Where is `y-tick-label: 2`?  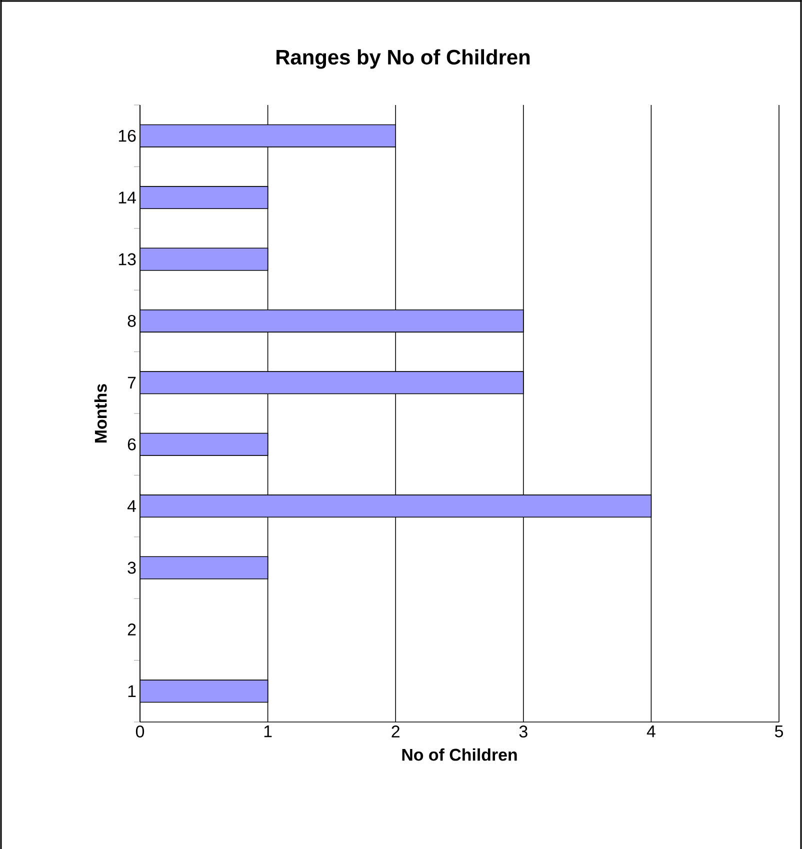 y-tick-label: 2 is located at coordinates (132, 630).